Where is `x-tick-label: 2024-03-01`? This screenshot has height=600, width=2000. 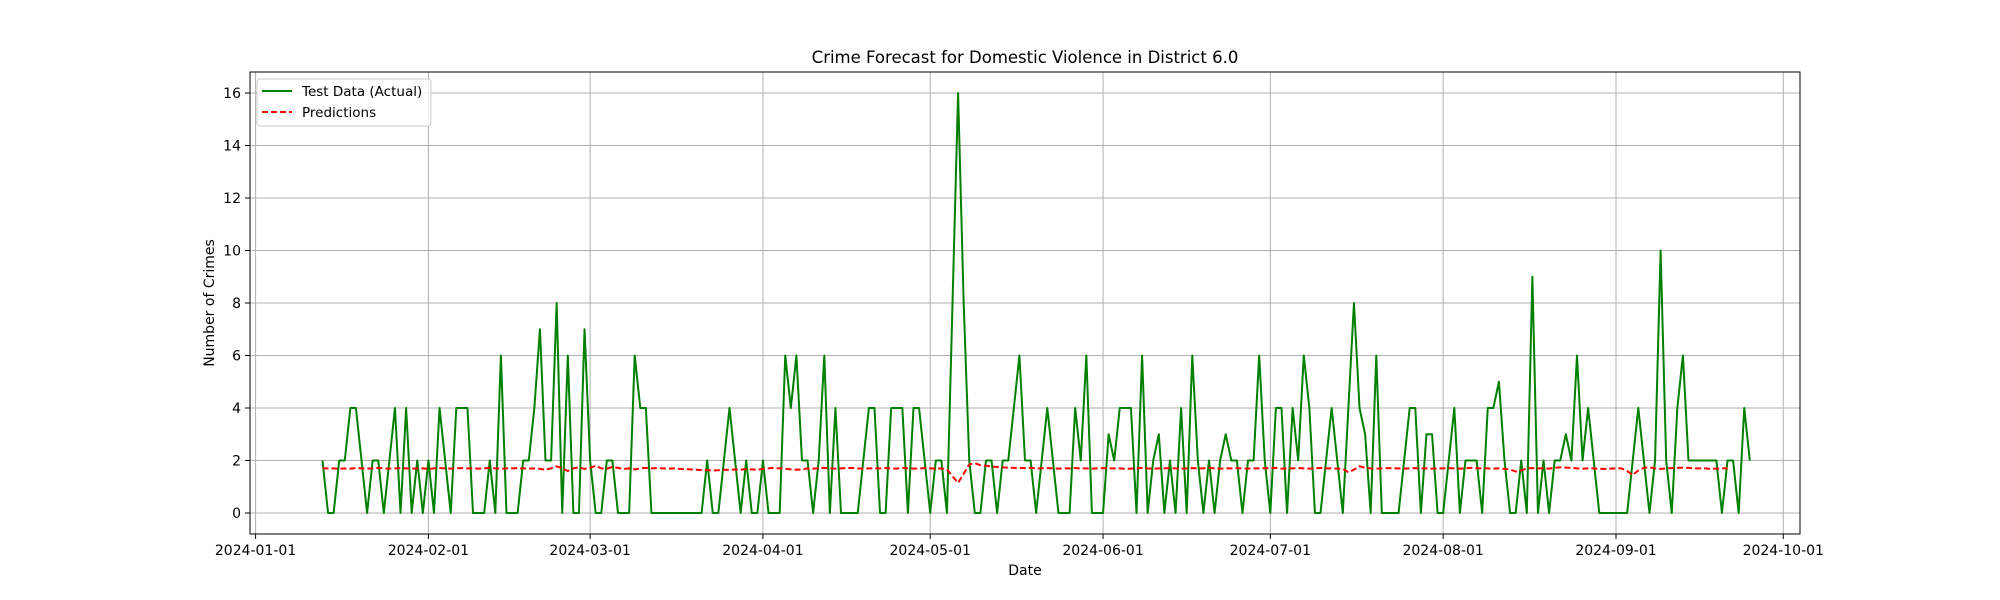 x-tick-label: 2024-03-01 is located at coordinates (589, 551).